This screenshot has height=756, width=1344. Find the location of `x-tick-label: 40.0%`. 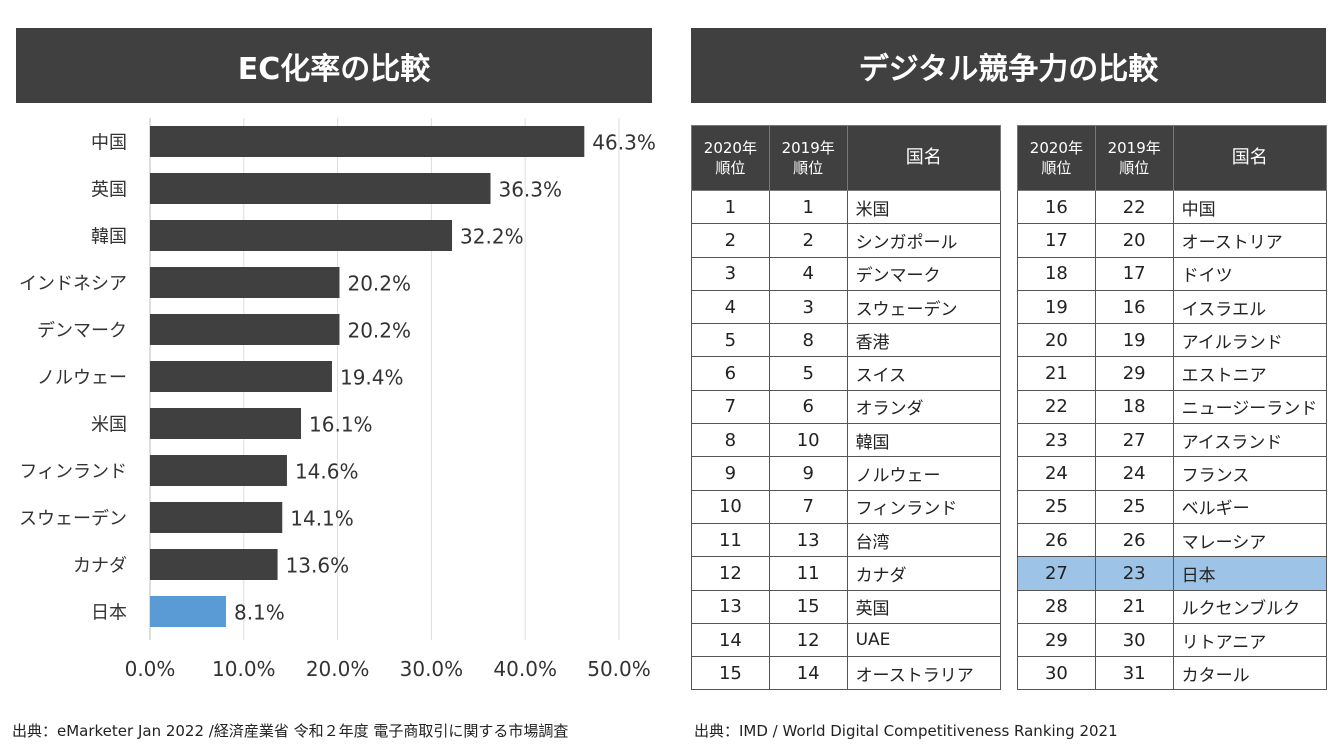

x-tick-label: 40.0% is located at coordinates (525, 669).